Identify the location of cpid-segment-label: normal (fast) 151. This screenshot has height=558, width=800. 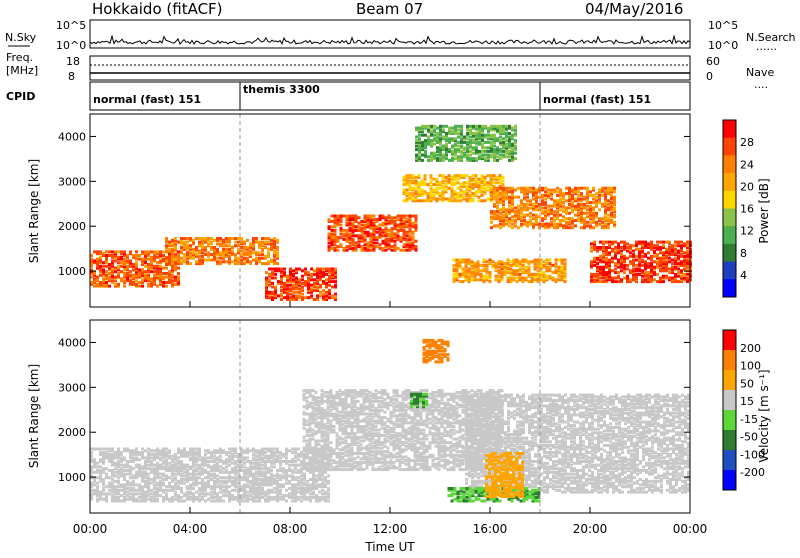
(597, 99).